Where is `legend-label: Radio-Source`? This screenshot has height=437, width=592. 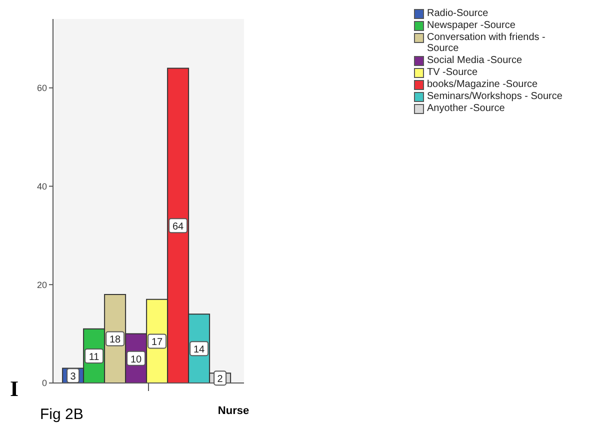
legend-label: Radio-Source is located at coordinates (457, 13).